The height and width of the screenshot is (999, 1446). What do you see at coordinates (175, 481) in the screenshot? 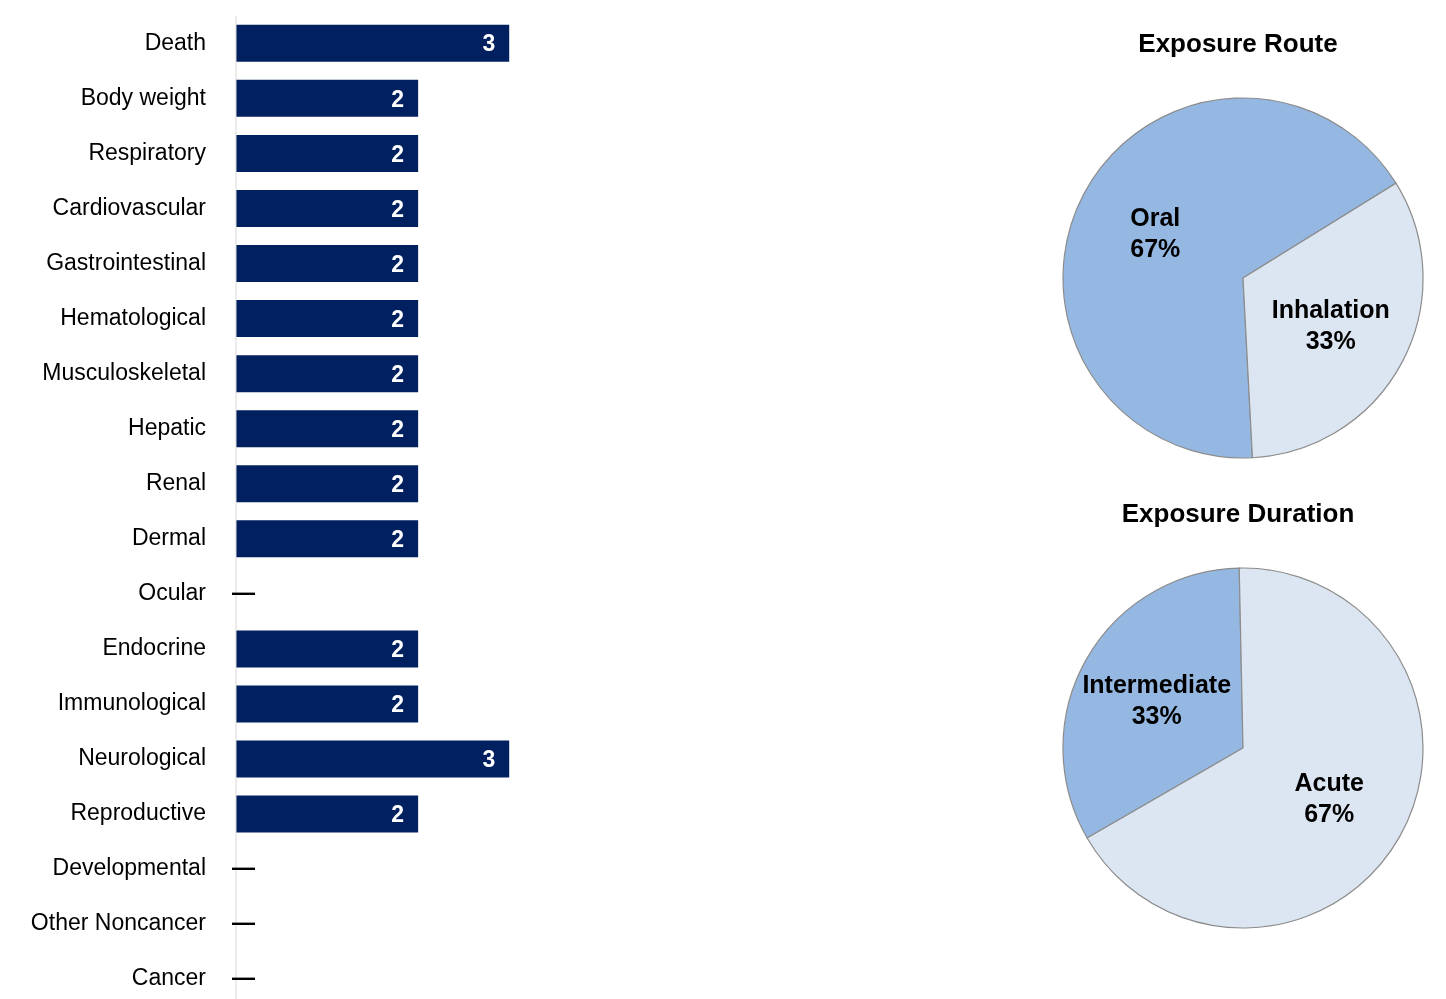
I see `y-tick-label: Renal` at bounding box center [175, 481].